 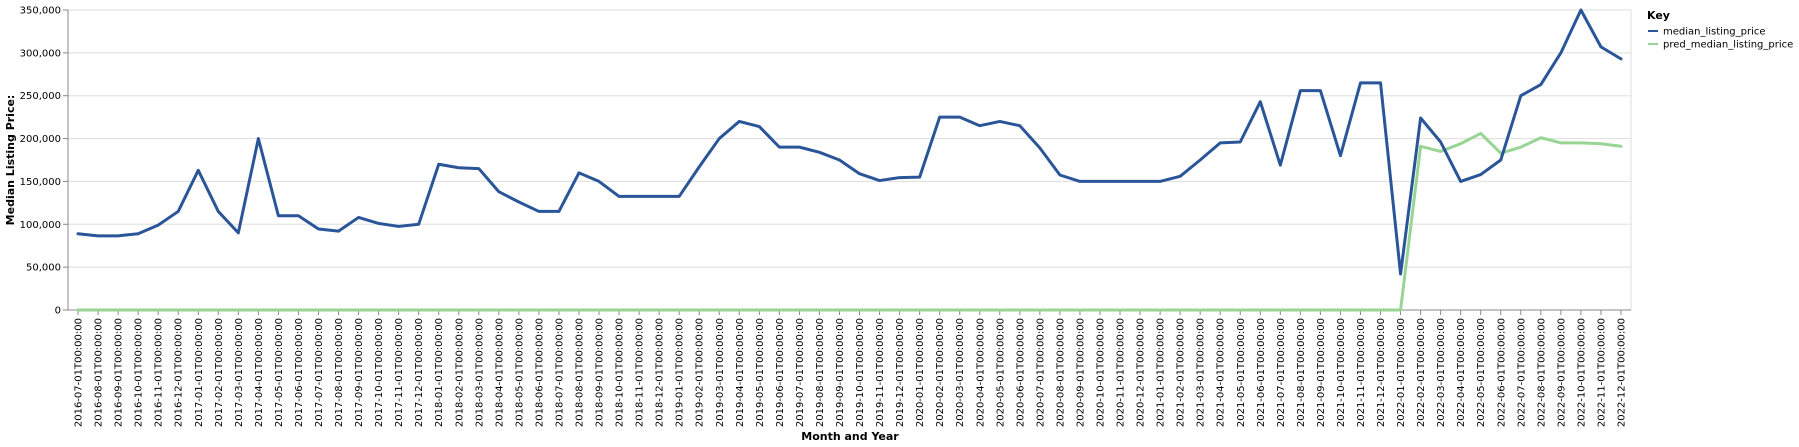 I want to click on x-tick-label: 2016-08-01T00:00:00, so click(x=99, y=372).